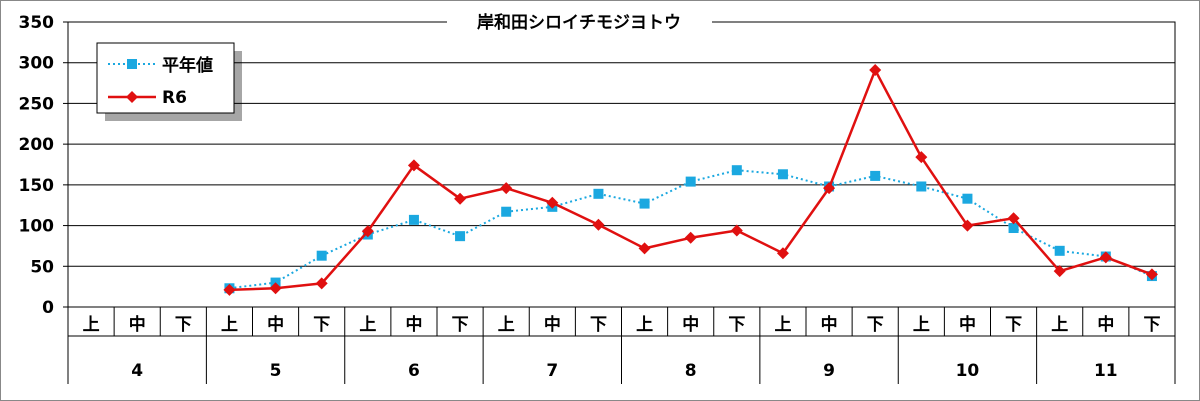 This screenshot has width=1200, height=401. Describe the element at coordinates (37, 23) in the screenshot. I see `y-tick-label: 350` at that location.